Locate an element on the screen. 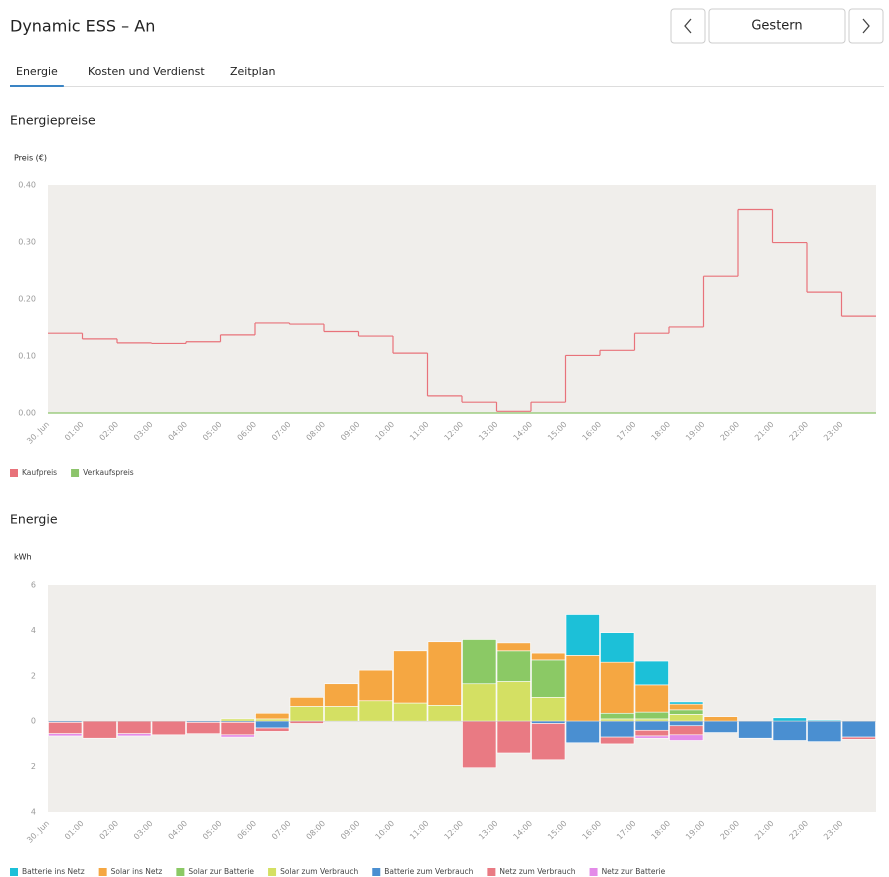 The image size is (889, 877). prev-icon is located at coordinates (688, 26).